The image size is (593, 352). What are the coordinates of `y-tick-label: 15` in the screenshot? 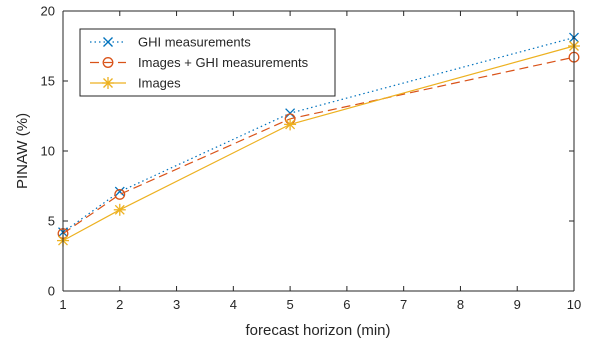 It's located at (48, 81).